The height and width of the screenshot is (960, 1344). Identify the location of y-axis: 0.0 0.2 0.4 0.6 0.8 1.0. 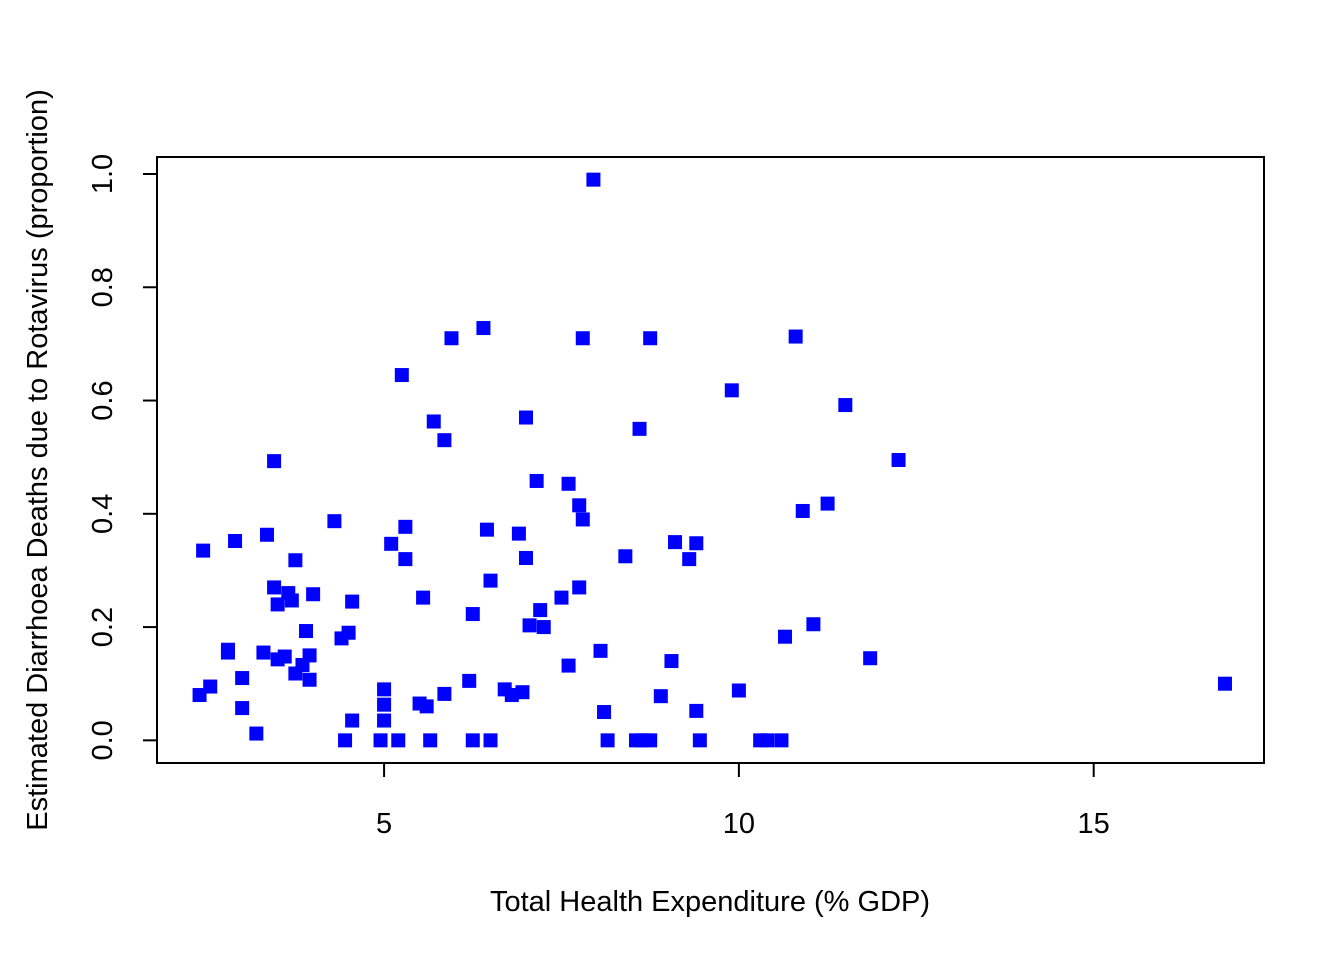
(122, 457).